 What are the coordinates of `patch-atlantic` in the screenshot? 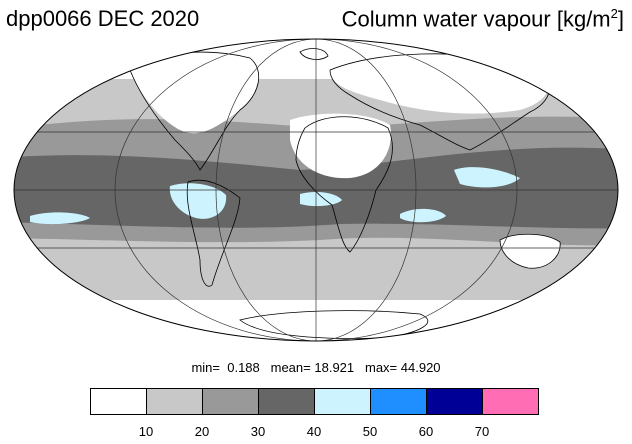 It's located at (321, 199).